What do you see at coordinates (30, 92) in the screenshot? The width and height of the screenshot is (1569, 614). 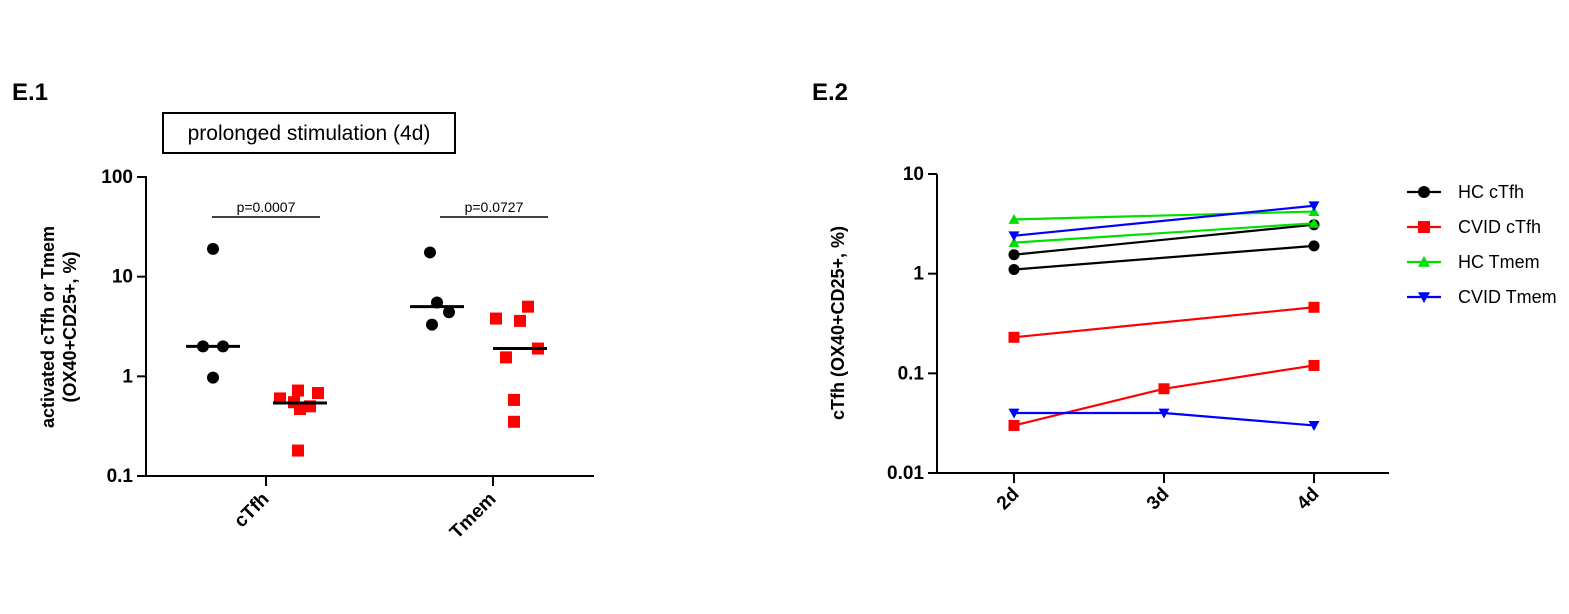 I see `panel-e1-label: E.1` at bounding box center [30, 92].